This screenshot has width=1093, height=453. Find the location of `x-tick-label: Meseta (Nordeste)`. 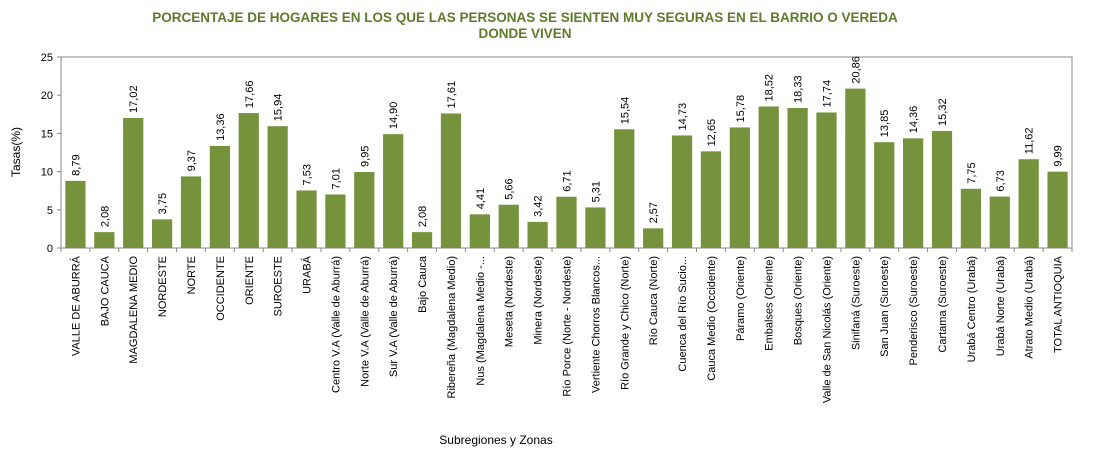

x-tick-label: Meseta (Nordeste) is located at coordinates (510, 301).